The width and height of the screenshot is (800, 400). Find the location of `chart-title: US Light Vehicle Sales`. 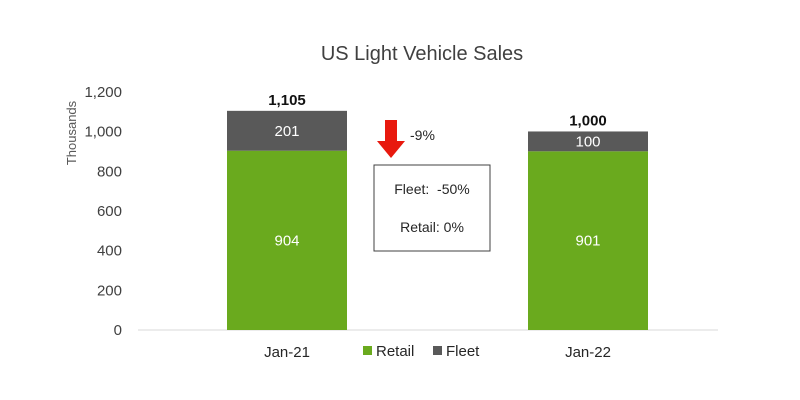

chart-title: US Light Vehicle Sales is located at coordinates (422, 54).